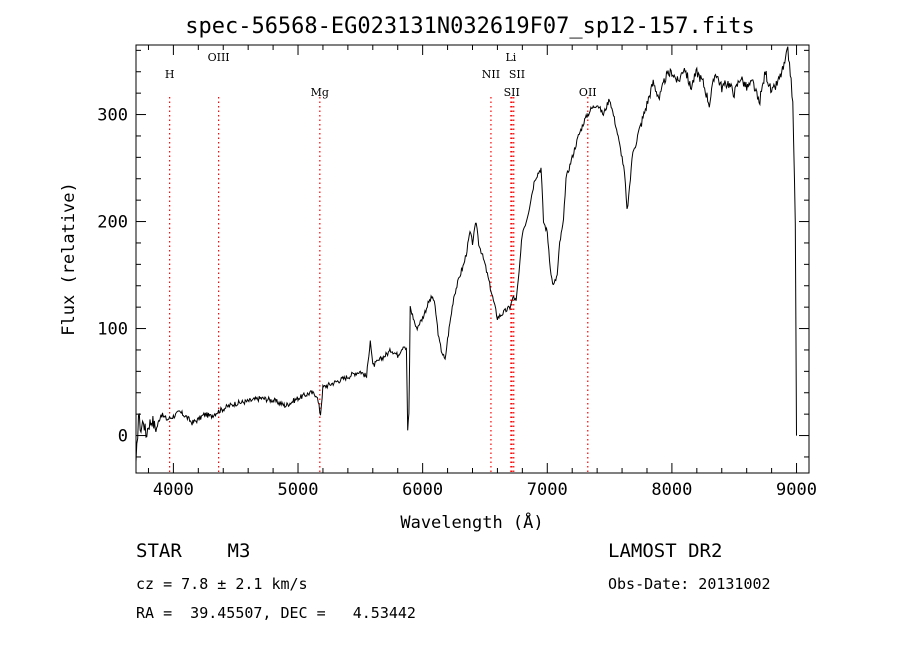 This screenshot has width=900, height=650. I want to click on line-label: Li, so click(510, 57).